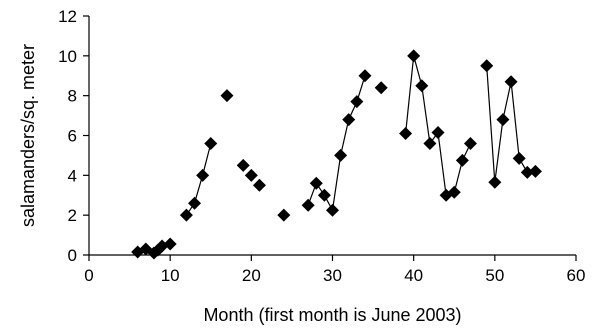 This screenshot has height=331, width=600. What do you see at coordinates (88, 275) in the screenshot?
I see `x-tick-label: 0` at bounding box center [88, 275].